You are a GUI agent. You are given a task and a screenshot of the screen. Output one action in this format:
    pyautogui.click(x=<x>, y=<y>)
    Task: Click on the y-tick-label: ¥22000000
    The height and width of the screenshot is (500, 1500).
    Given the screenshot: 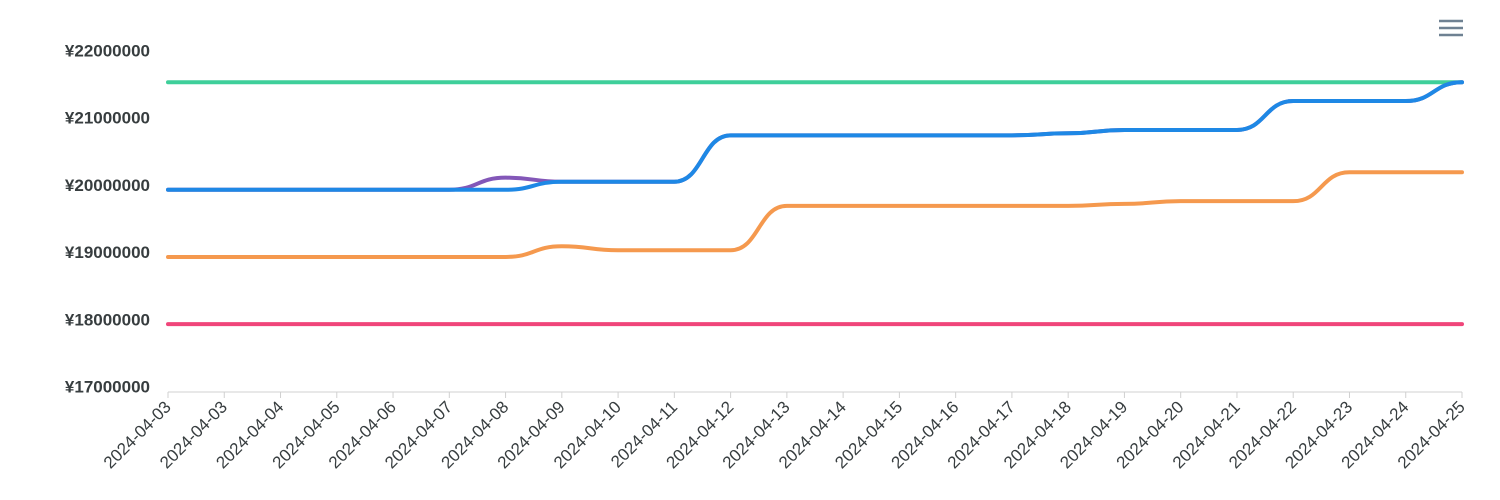 What is the action you would take?
    pyautogui.click(x=107, y=50)
    